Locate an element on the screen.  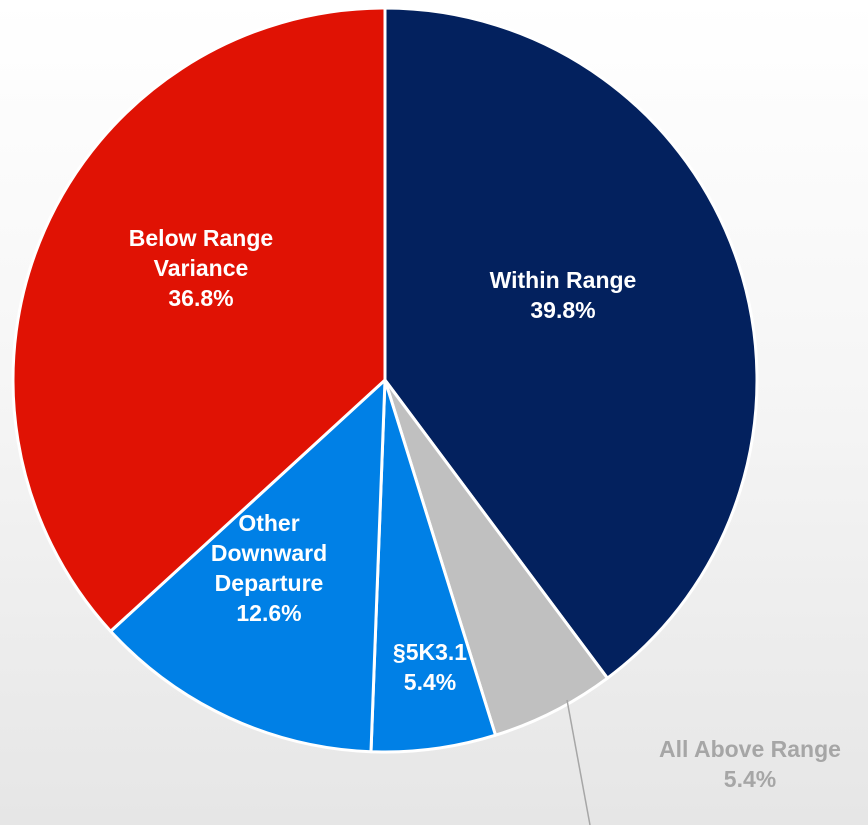
slice-name-label: Departure is located at coordinates (269, 583).